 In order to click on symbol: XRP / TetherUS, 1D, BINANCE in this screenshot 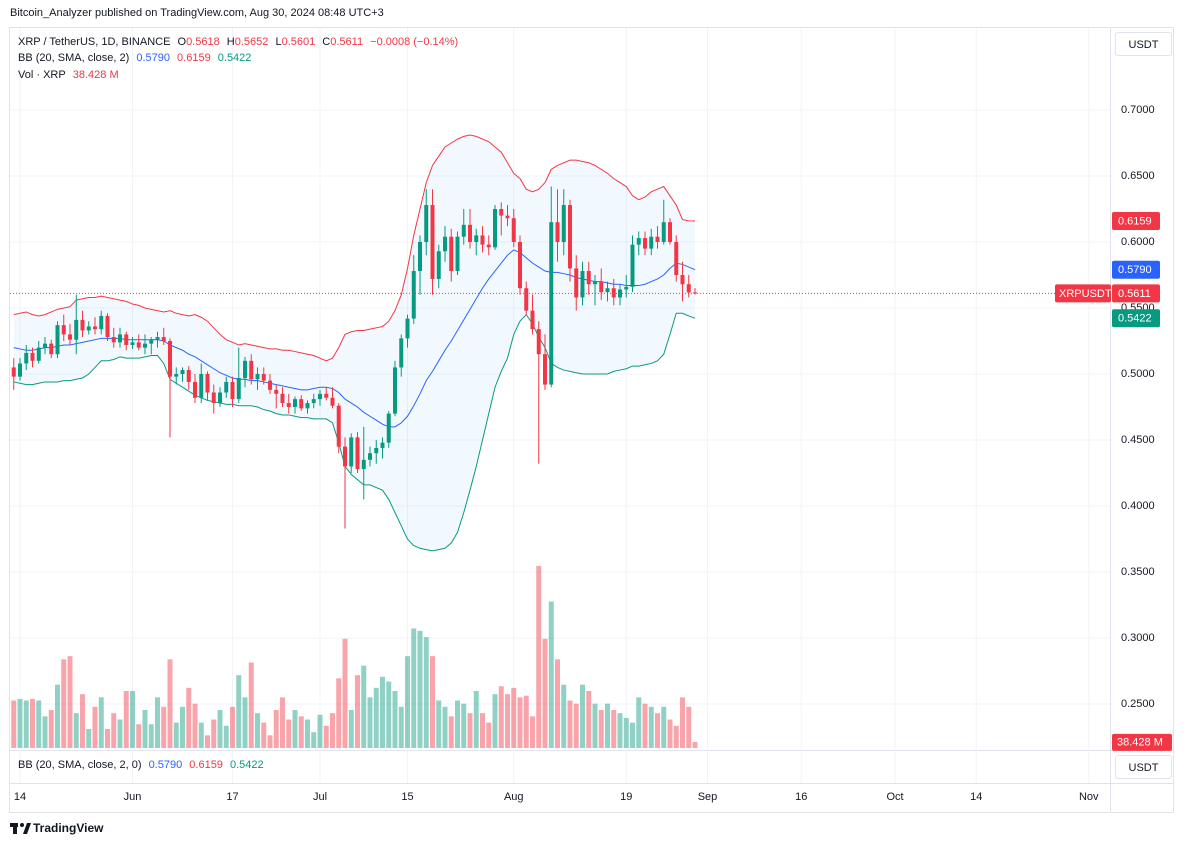, I will do `click(94, 42)`.